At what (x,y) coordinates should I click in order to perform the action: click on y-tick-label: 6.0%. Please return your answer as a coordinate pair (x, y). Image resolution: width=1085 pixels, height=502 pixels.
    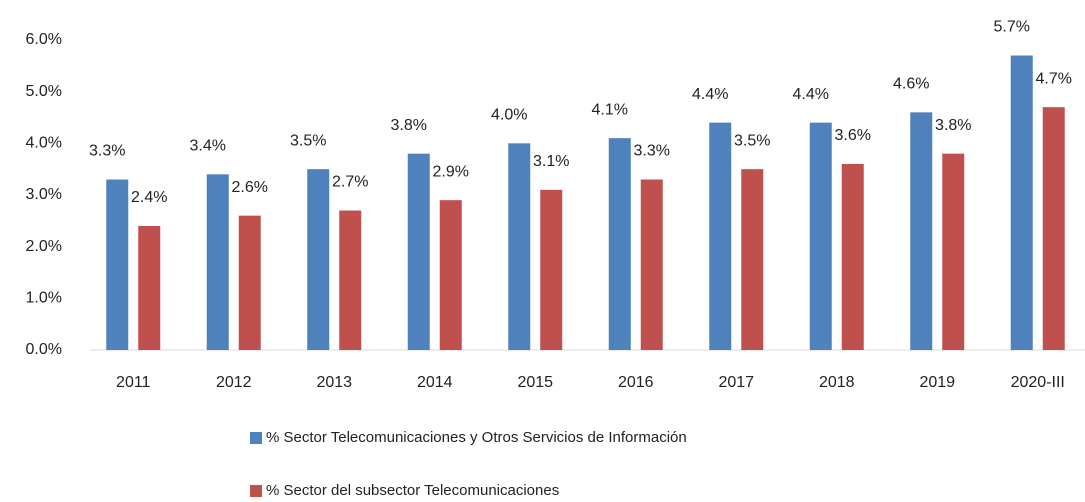
    Looking at the image, I should click on (44, 39).